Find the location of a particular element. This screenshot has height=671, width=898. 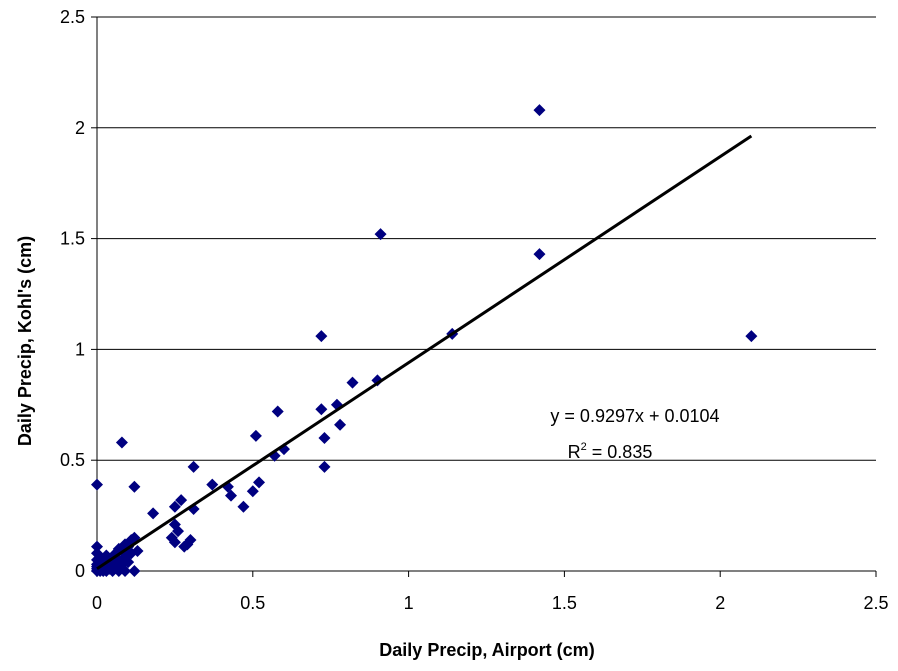

x-tick-label-1: 0.5 is located at coordinates (252, 603).